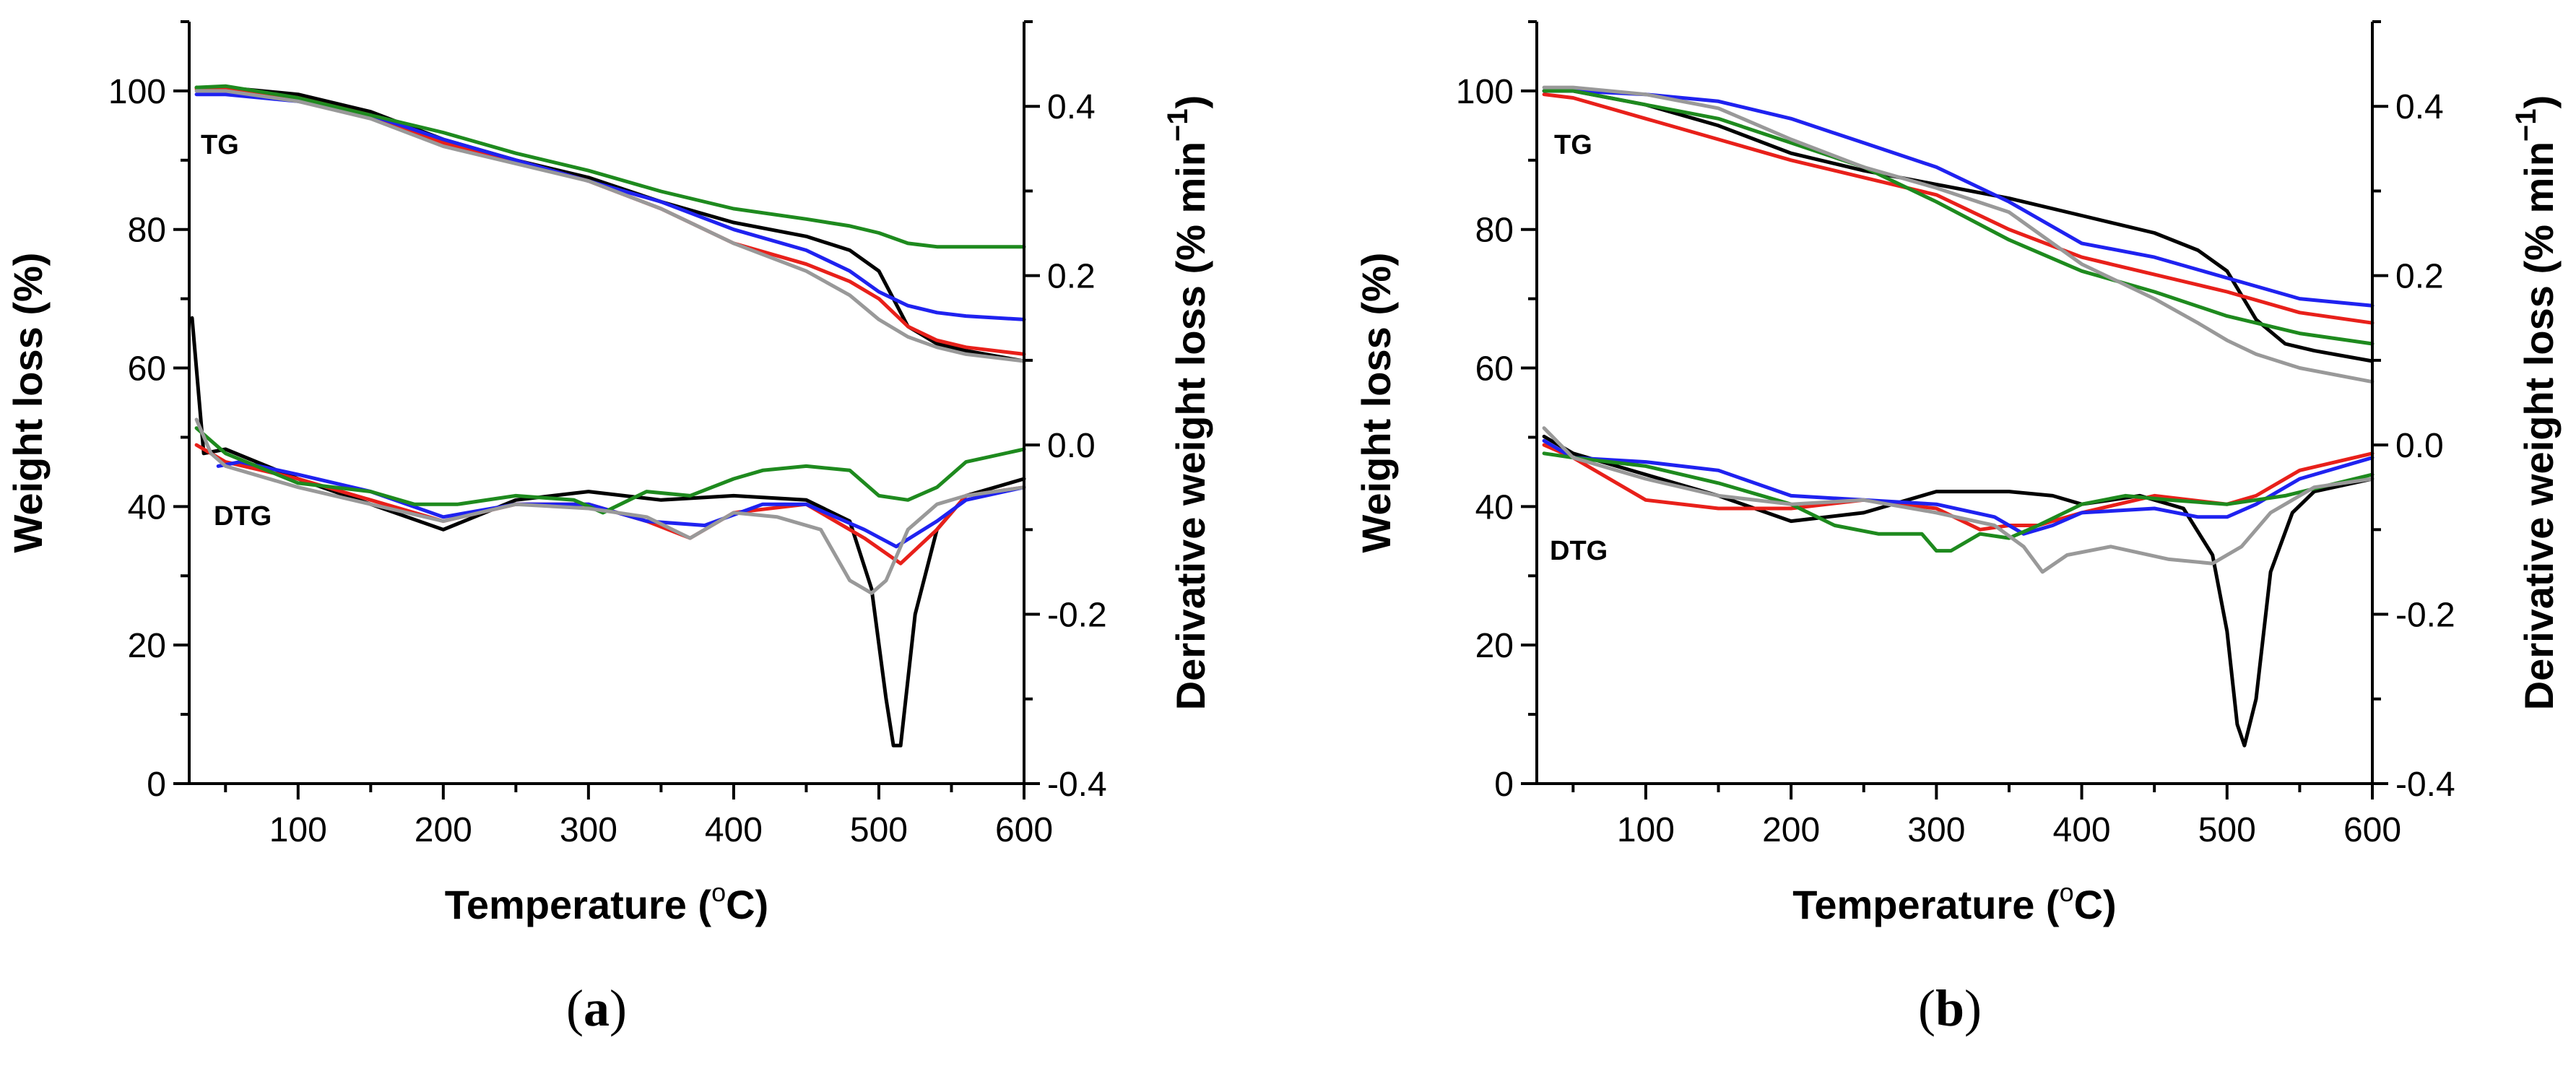  I want to click on panel-caption: (b), so click(1950, 1008).